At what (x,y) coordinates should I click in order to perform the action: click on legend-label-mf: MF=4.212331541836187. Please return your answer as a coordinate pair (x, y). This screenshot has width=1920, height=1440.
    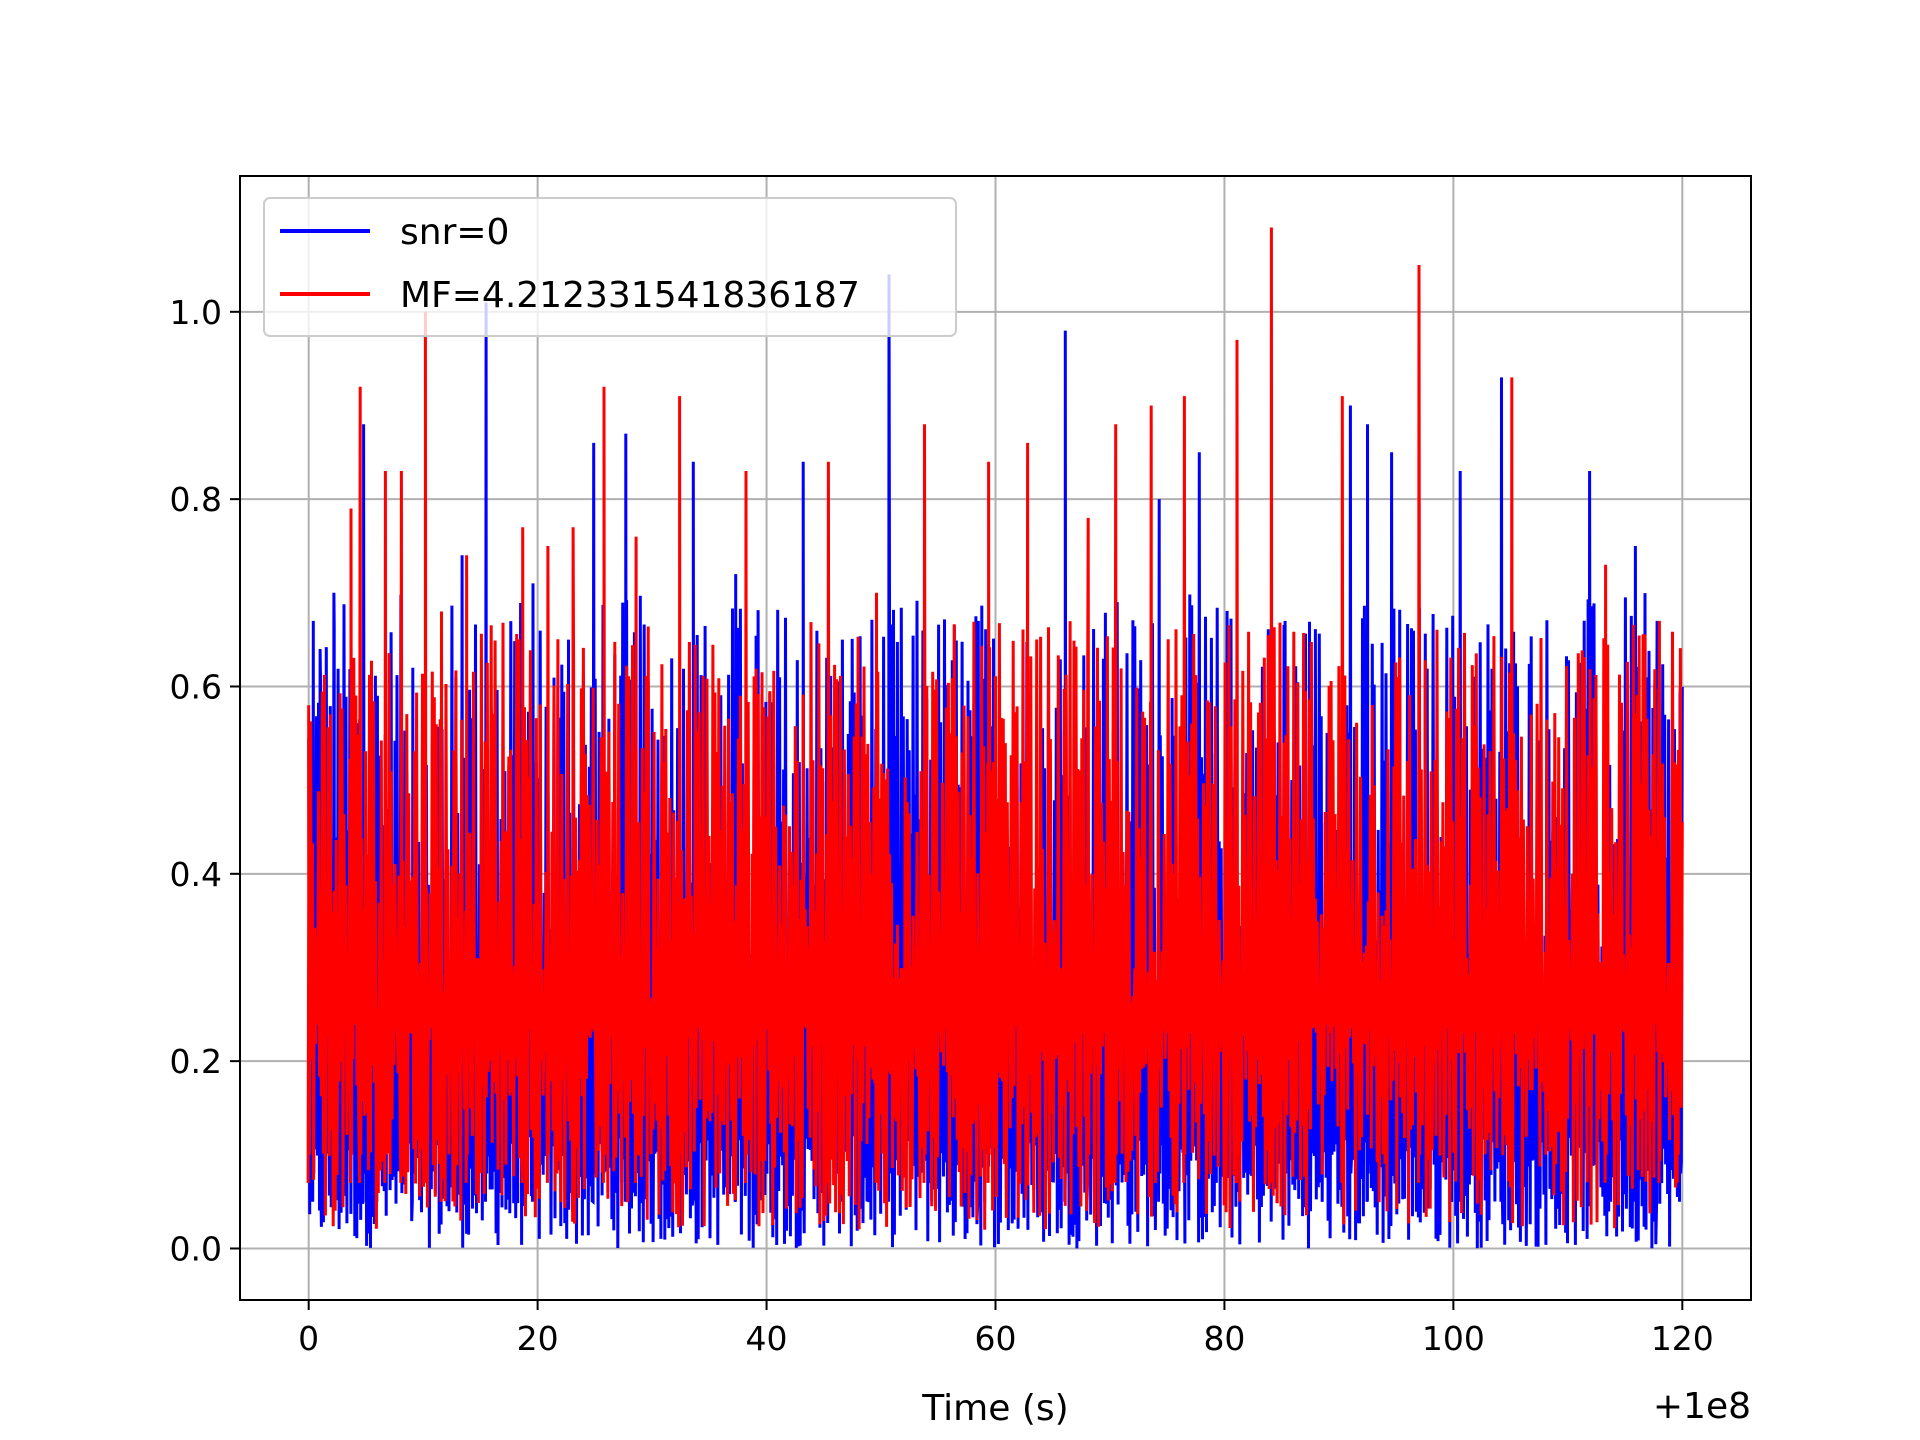
    Looking at the image, I should click on (630, 295).